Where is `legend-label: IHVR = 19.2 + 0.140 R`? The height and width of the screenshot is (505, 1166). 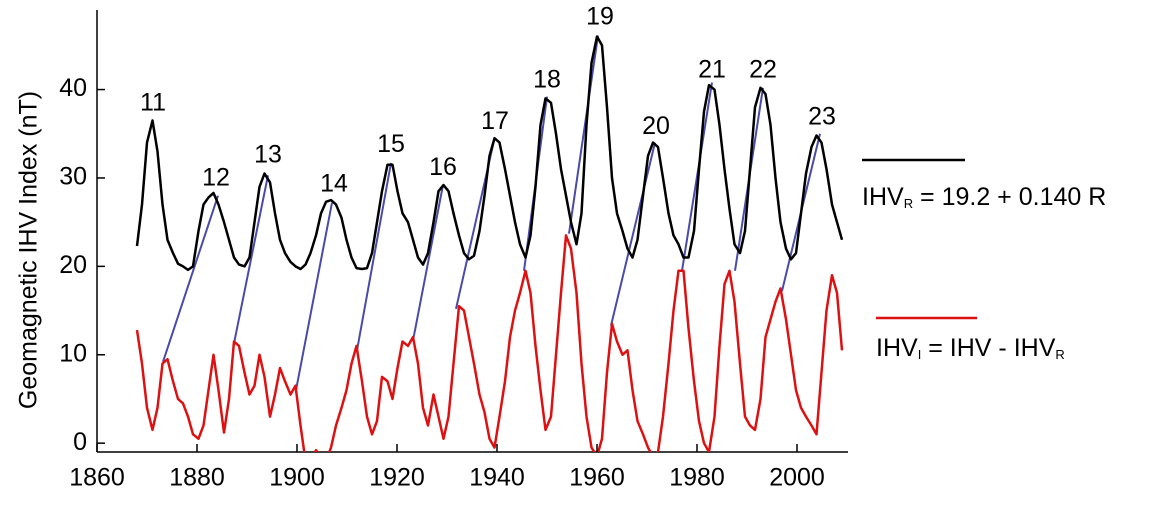
legend-label: IHVR = 19.2 + 0.140 R is located at coordinates (984, 197).